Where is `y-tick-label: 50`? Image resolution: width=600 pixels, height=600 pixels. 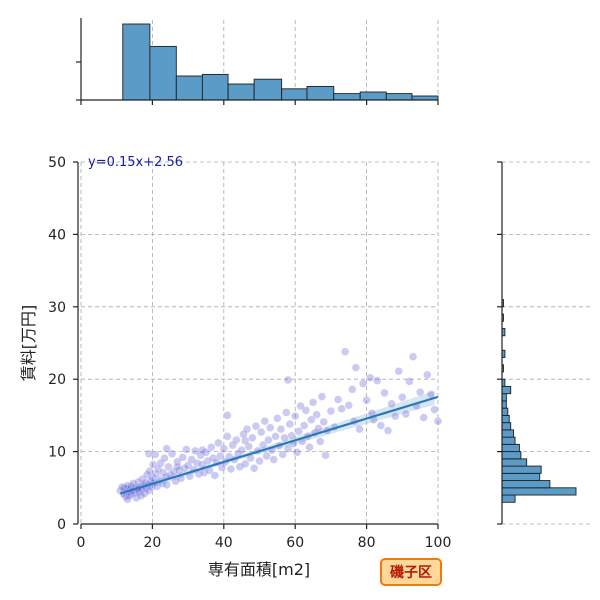
y-tick-label: 50 is located at coordinates (57, 163).